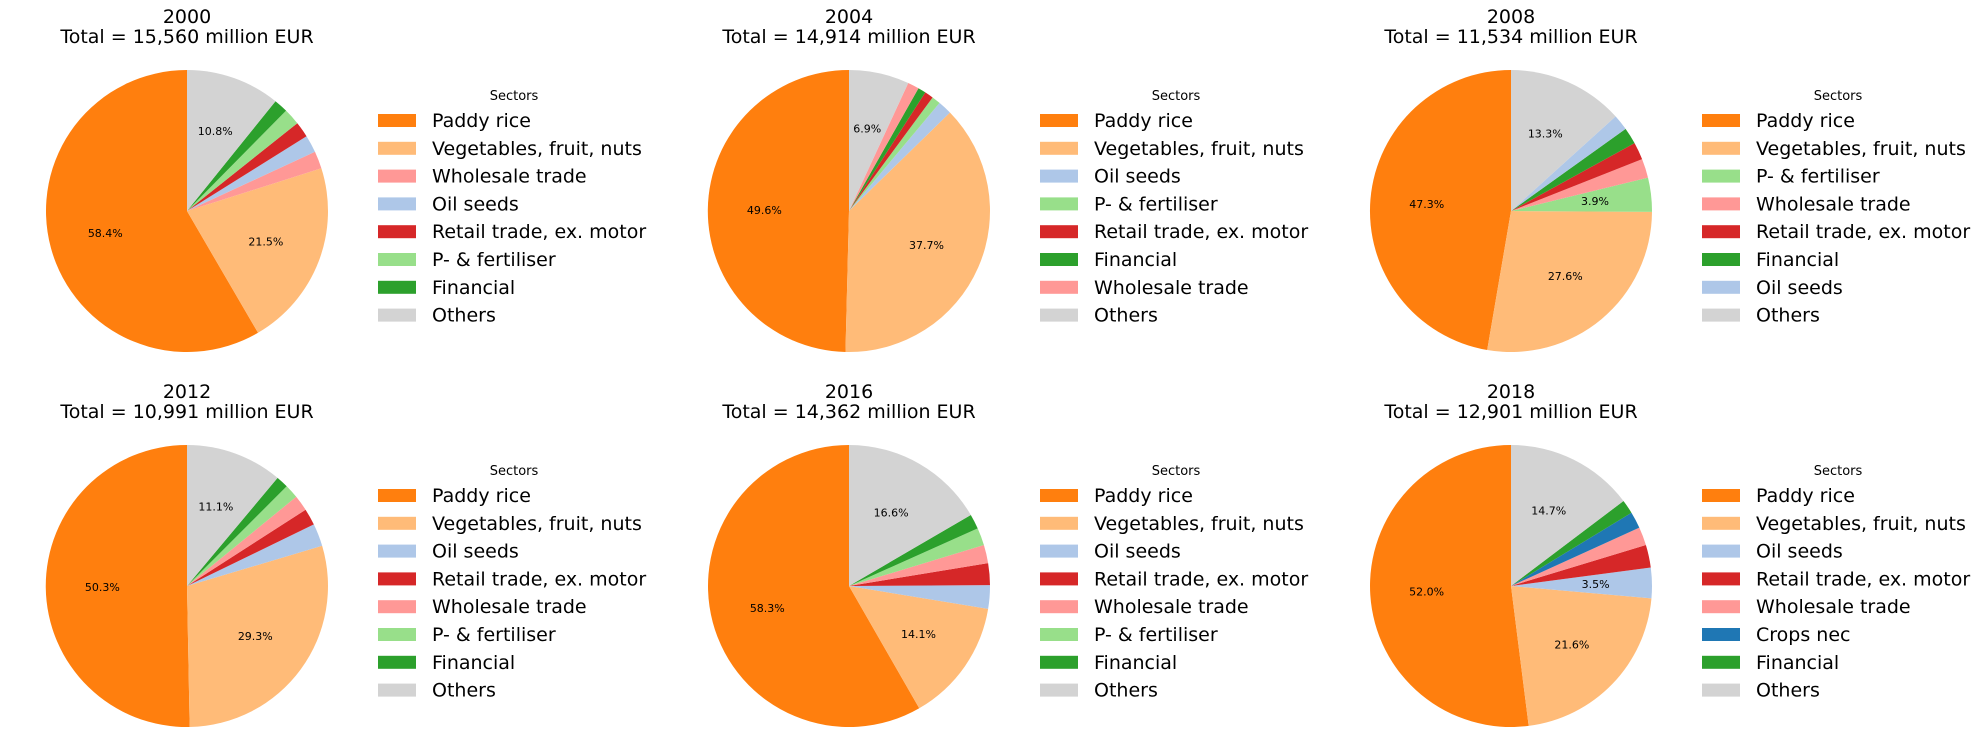 This screenshot has height=751, width=1987. What do you see at coordinates (1511, 17) in the screenshot?
I see `chart-title: 2008` at bounding box center [1511, 17].